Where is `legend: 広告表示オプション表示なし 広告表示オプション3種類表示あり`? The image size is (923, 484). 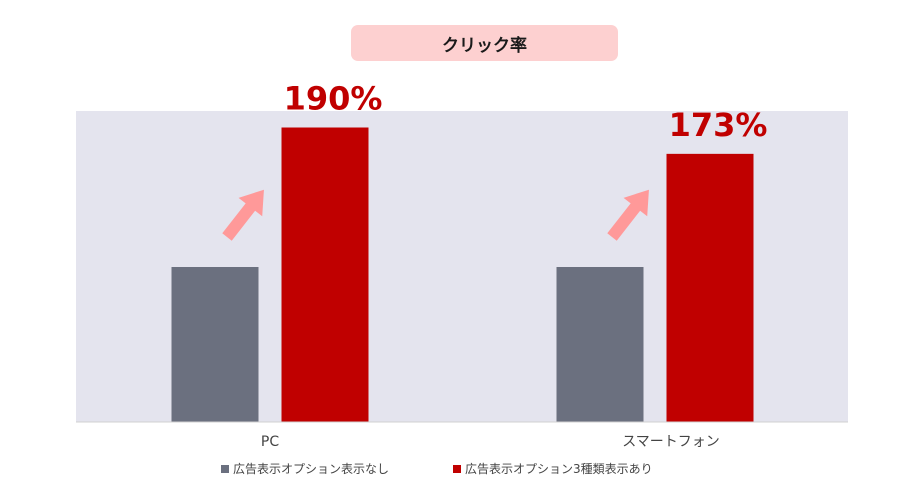
legend: 広告表示オプション表示なし 広告表示オプション3種類表示あり is located at coordinates (481, 468).